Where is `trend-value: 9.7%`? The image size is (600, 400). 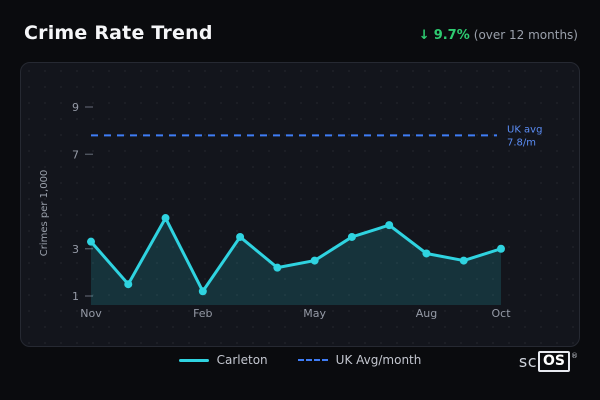 trend-value: 9.7% is located at coordinates (451, 35).